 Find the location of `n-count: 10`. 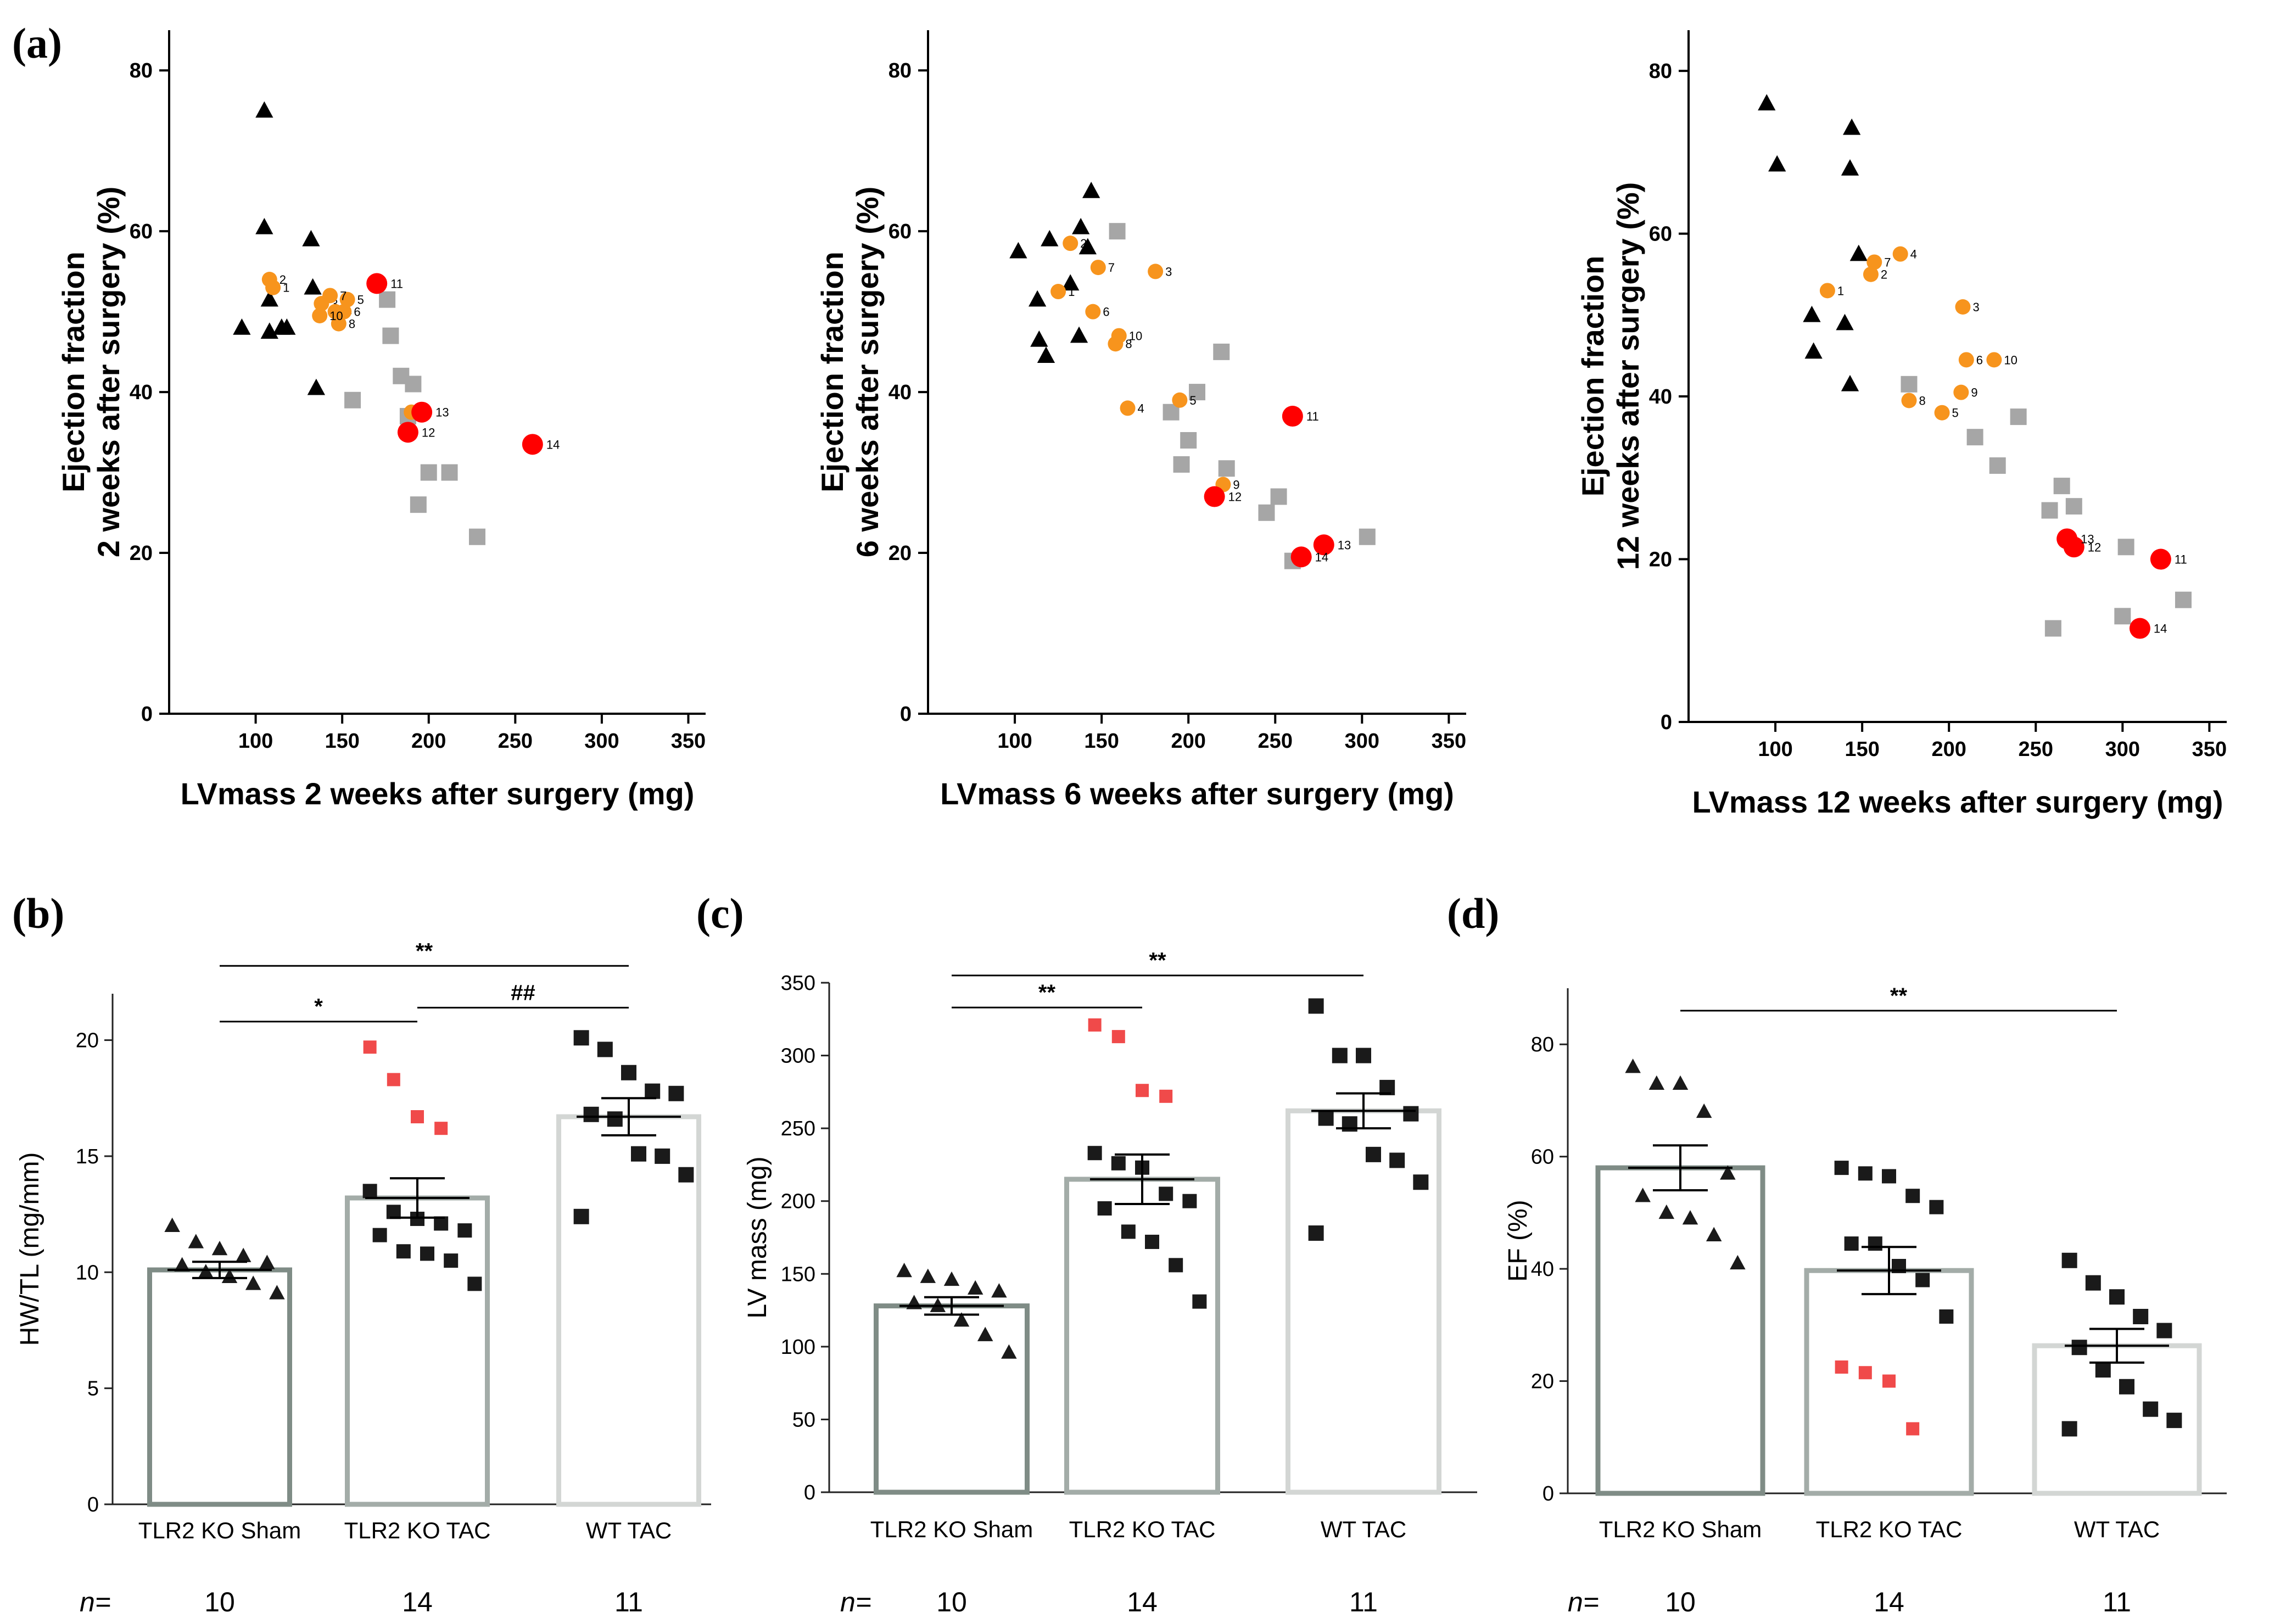

n-count: 10 is located at coordinates (1680, 1602).